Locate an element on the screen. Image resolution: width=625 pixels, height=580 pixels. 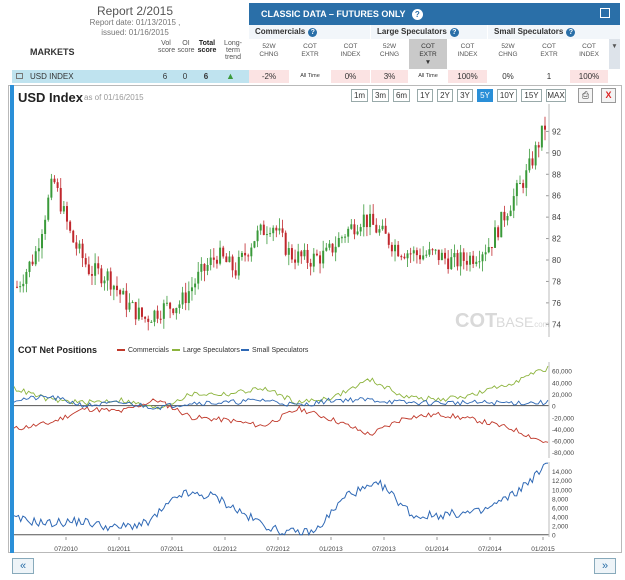
total-score-header-line1: Total is located at coordinates (207, 43).